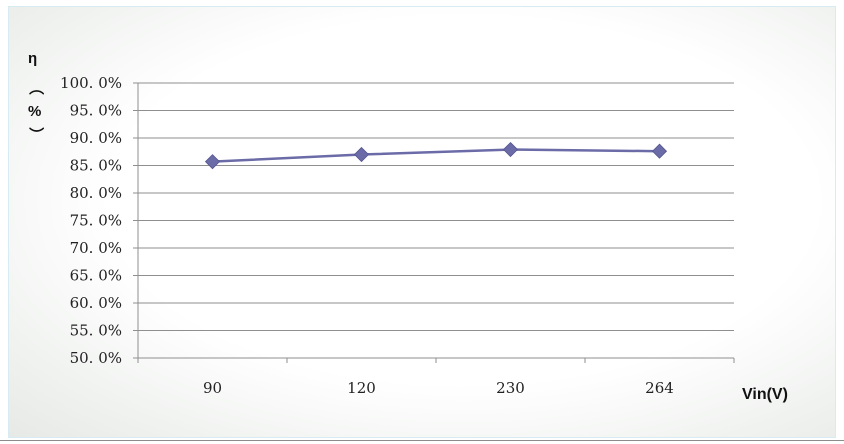  Describe the element at coordinates (422, 440) in the screenshot. I see `bottom-divider` at that location.